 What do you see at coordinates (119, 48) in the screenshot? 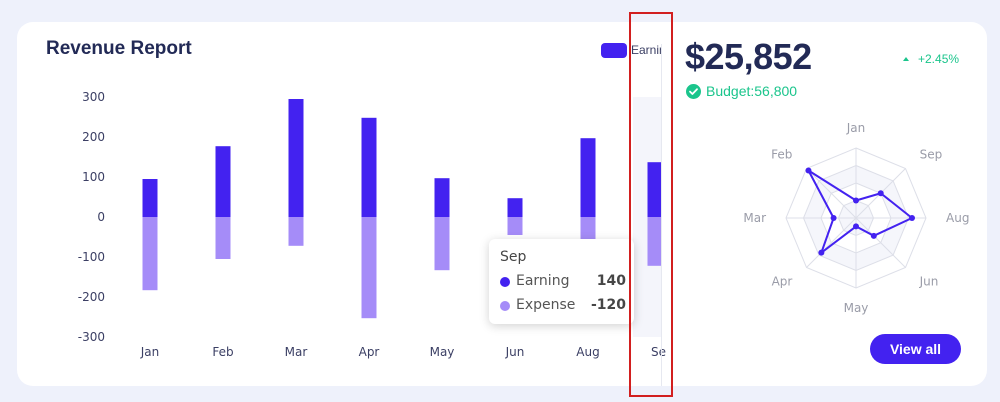
I see `page-title: Revenue Report` at bounding box center [119, 48].